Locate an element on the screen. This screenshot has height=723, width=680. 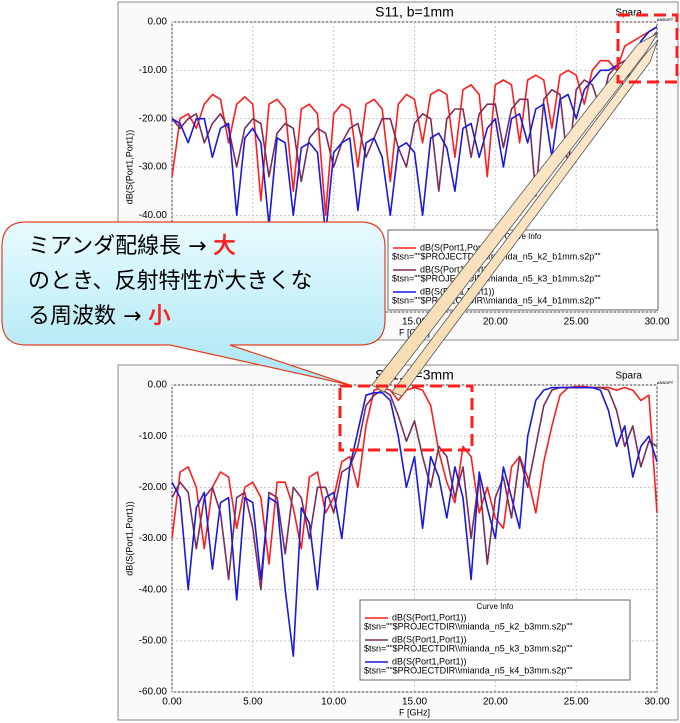
callout-line: のとき、反射特性が大きくな is located at coordinates (170, 281).